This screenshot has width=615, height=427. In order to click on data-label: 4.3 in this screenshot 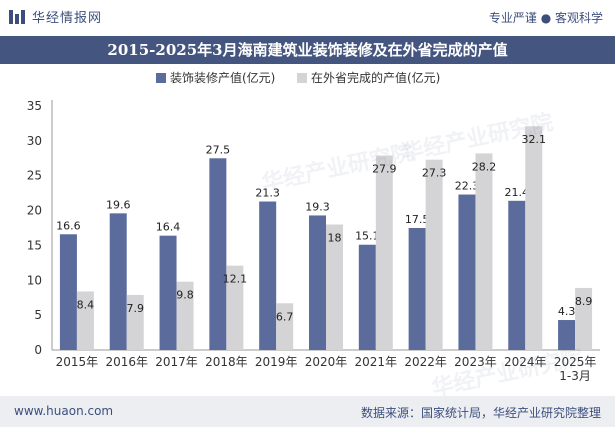, I will do `click(567, 311)`.